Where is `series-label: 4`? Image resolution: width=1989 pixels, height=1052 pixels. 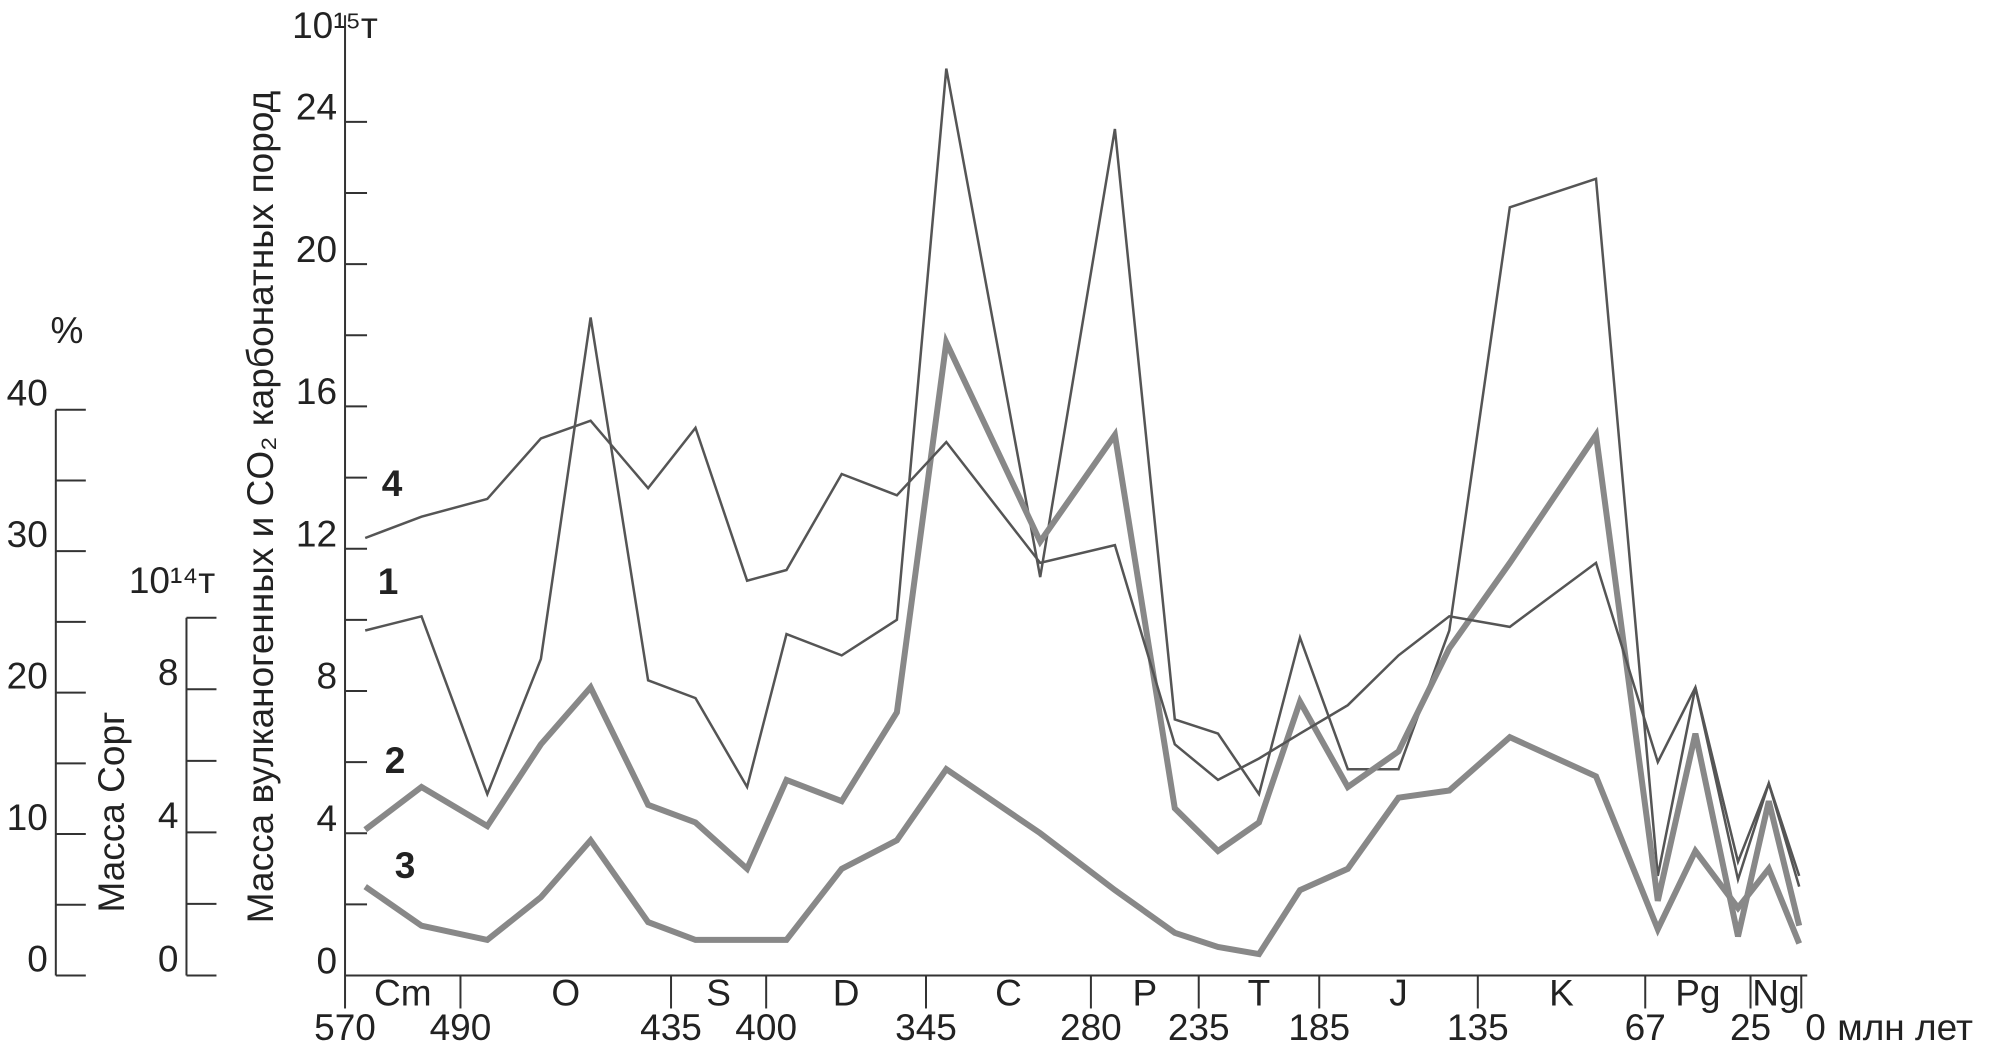
series-label: 4 is located at coordinates (392, 483).